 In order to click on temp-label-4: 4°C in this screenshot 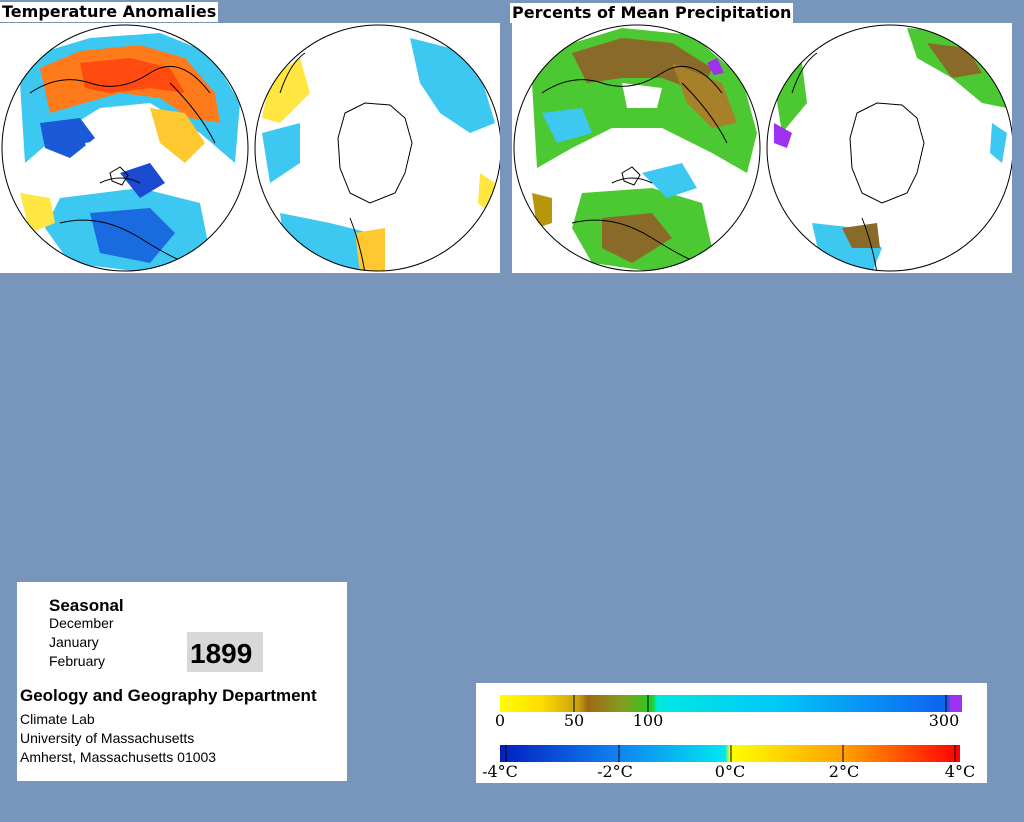, I will do `click(960, 771)`.